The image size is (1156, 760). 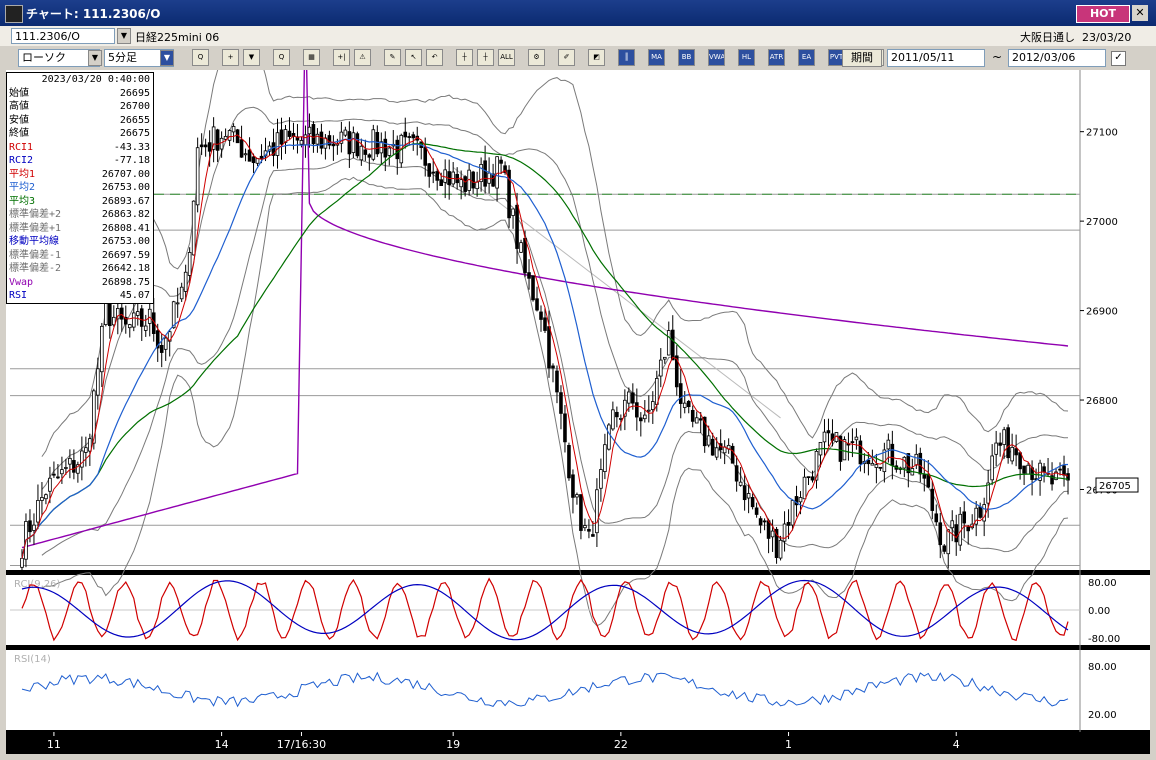 I want to click on split-button: +|, so click(x=341, y=57).